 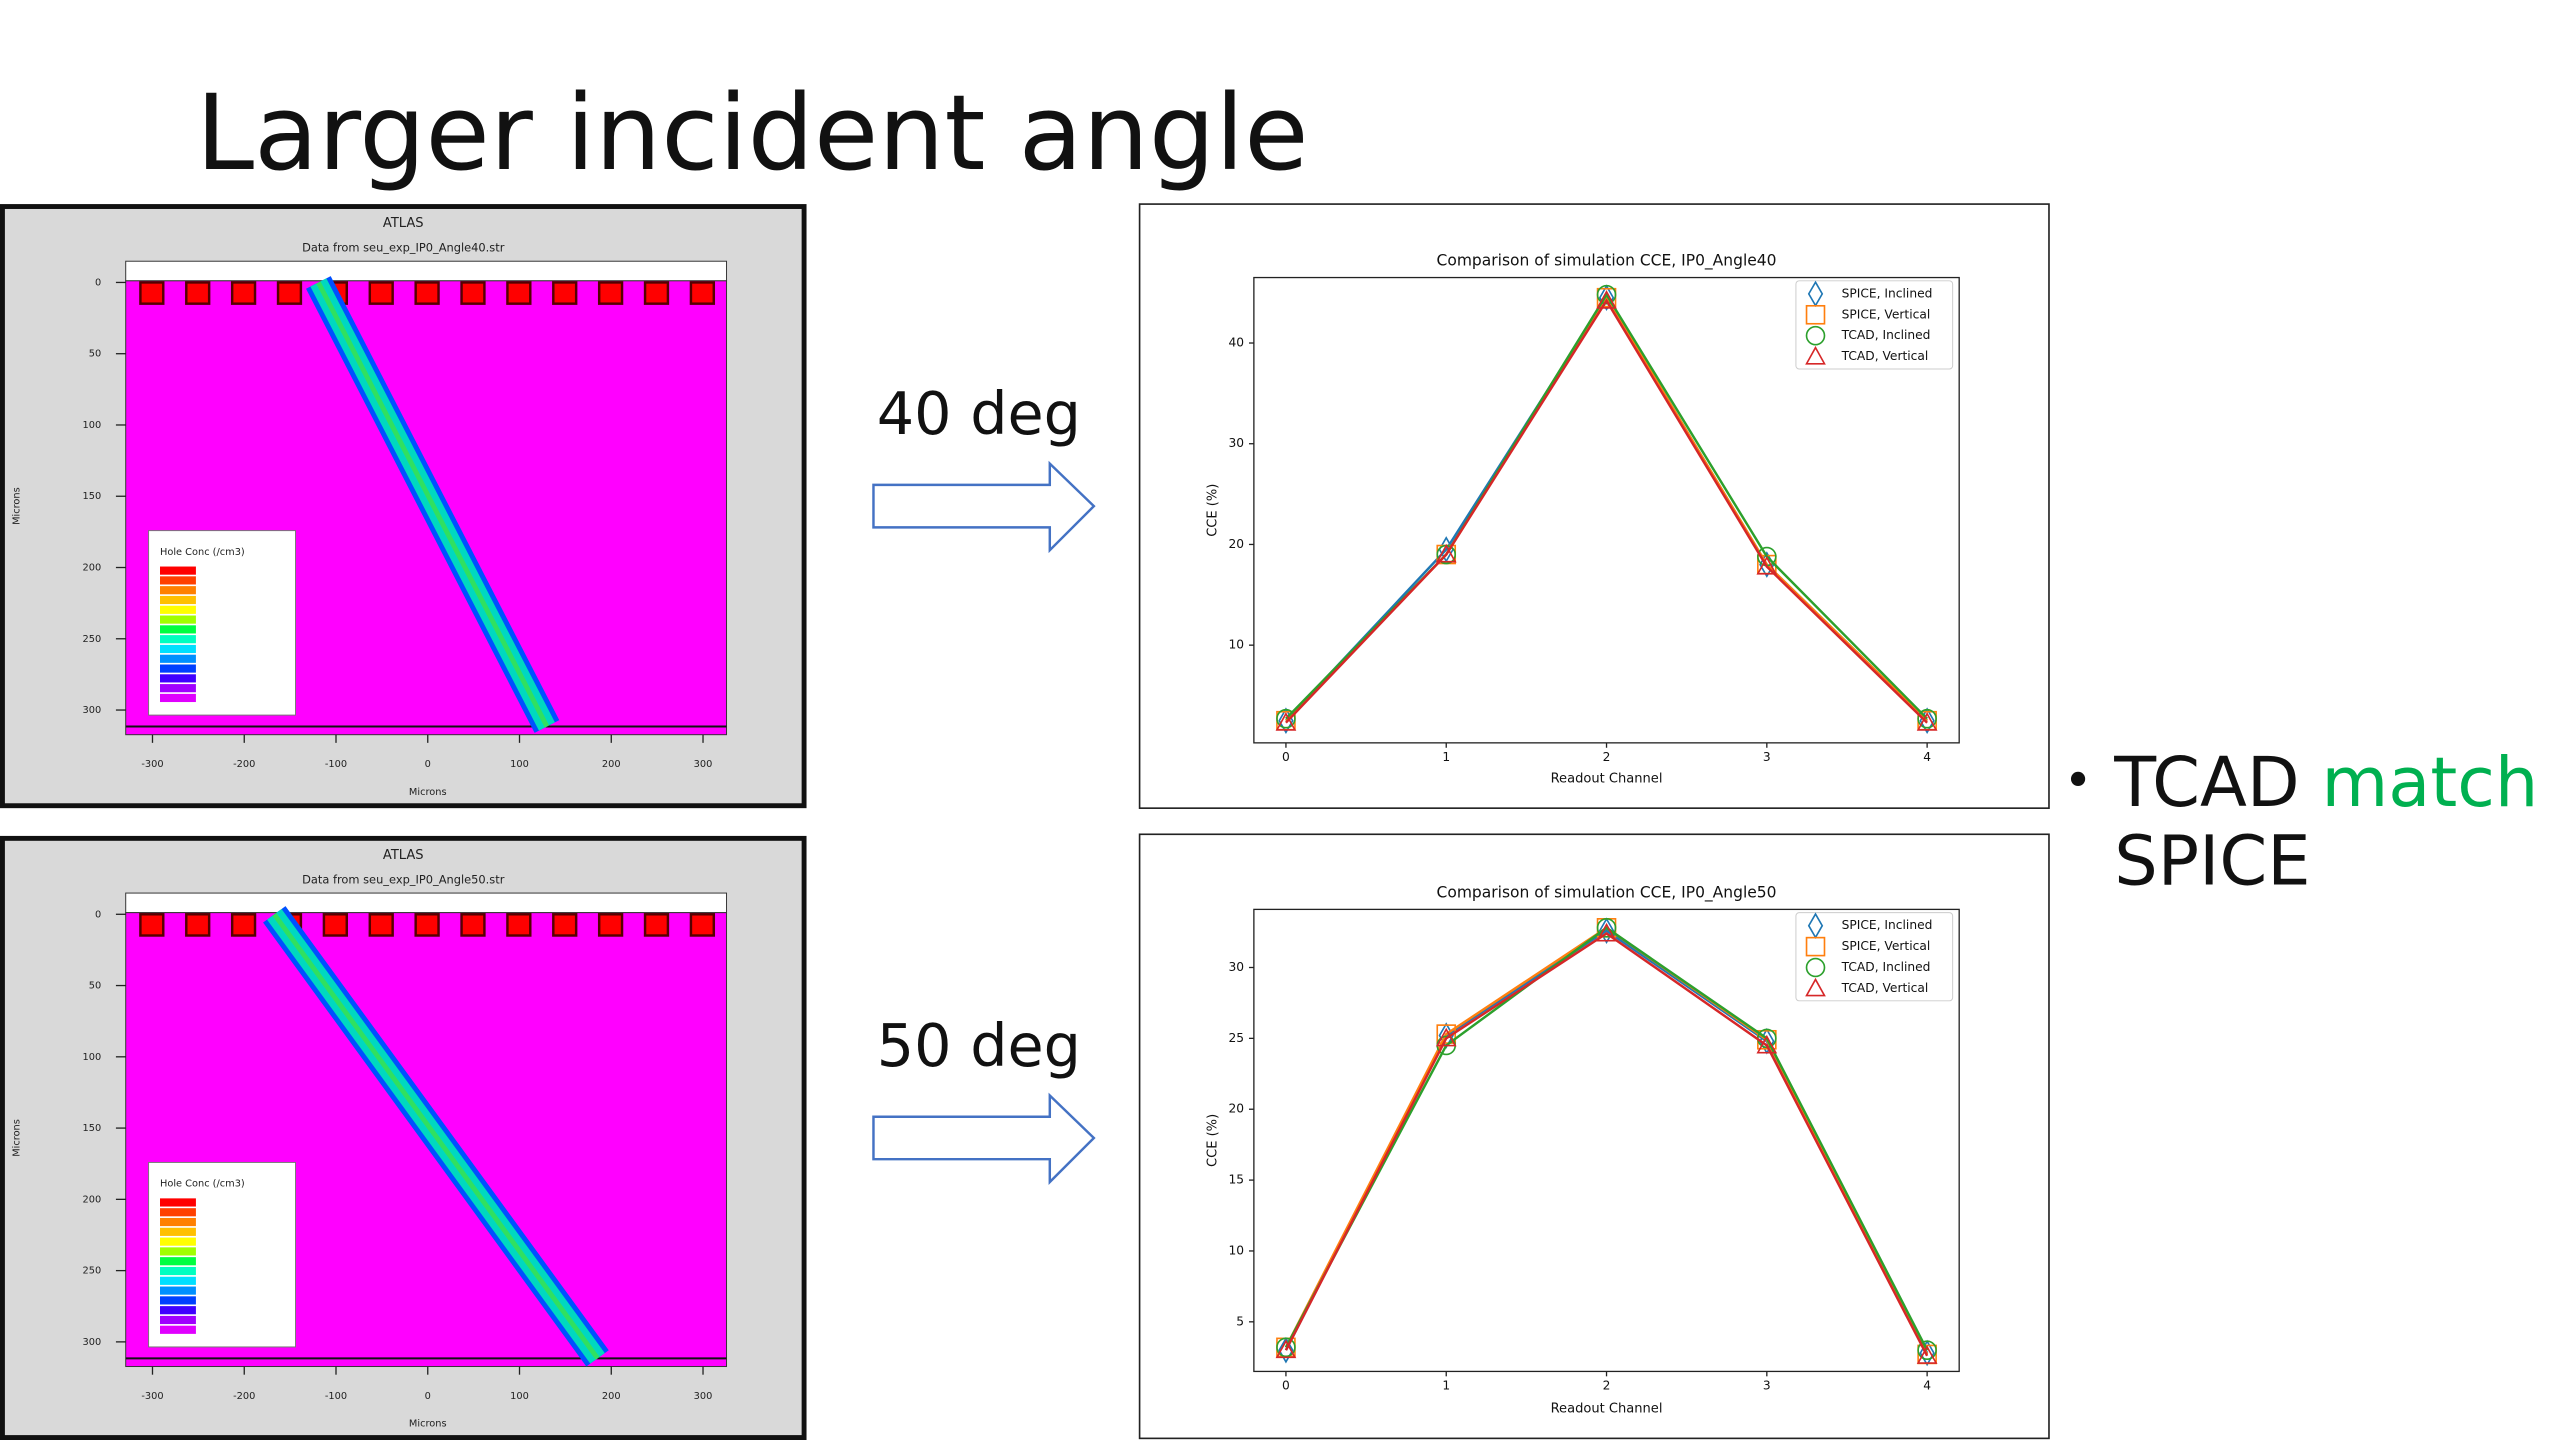 What do you see at coordinates (1237, 1038) in the screenshot?
I see `y-tick-label: 25` at bounding box center [1237, 1038].